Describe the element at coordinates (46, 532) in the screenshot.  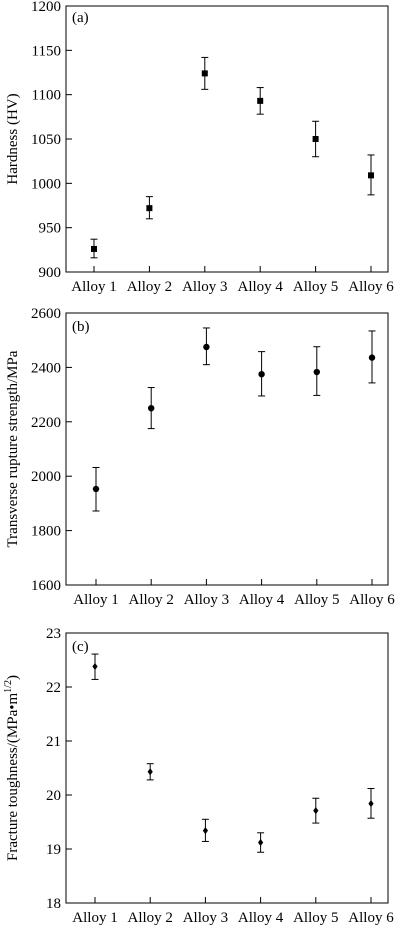
I see `y-tick-label-b: 1800` at that location.